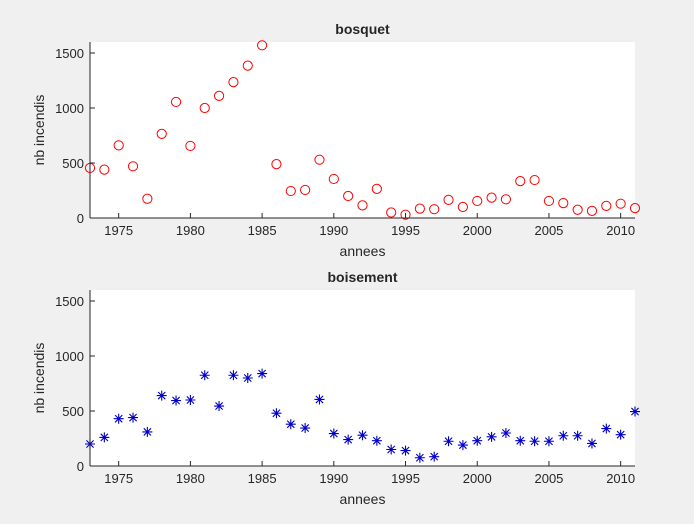  What do you see at coordinates (73, 411) in the screenshot?
I see `y-tick-label: 500` at bounding box center [73, 411].